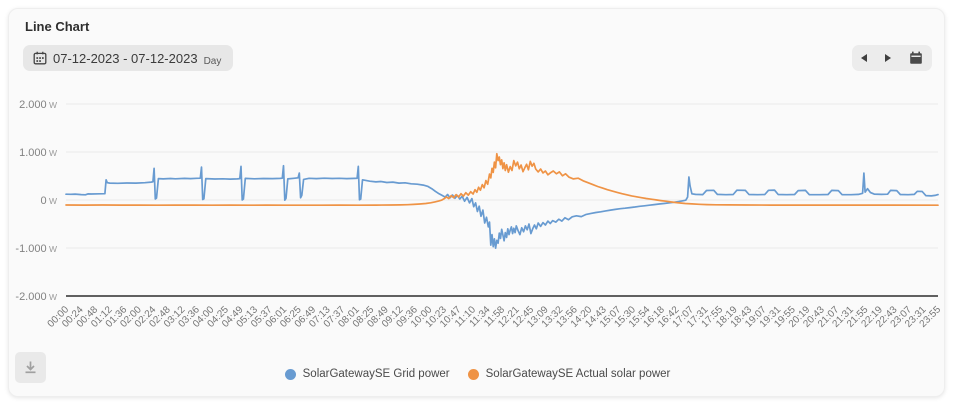 The height and width of the screenshot is (405, 953). I want to click on svg-text: -2.000 W, so click(36, 297).